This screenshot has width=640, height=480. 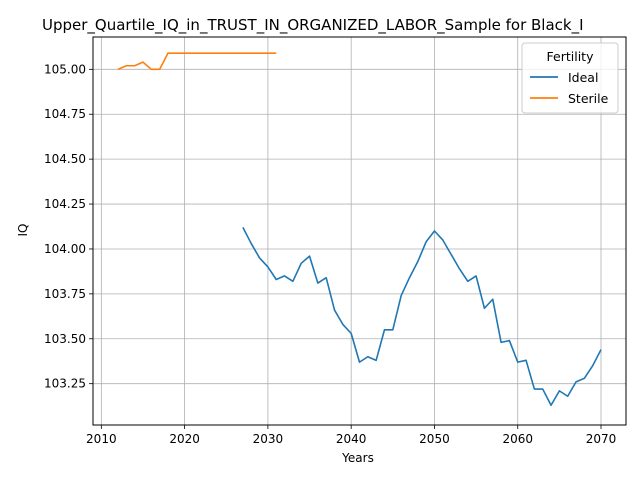 I want to click on y-tick-label: 104.00, so click(x=65, y=249).